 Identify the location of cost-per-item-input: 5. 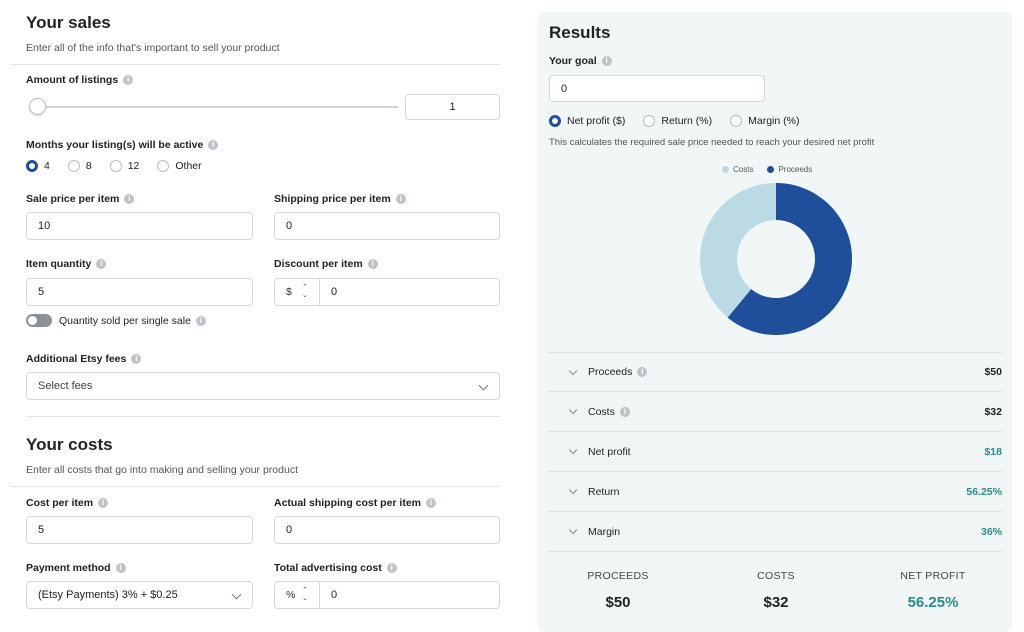
(139, 530).